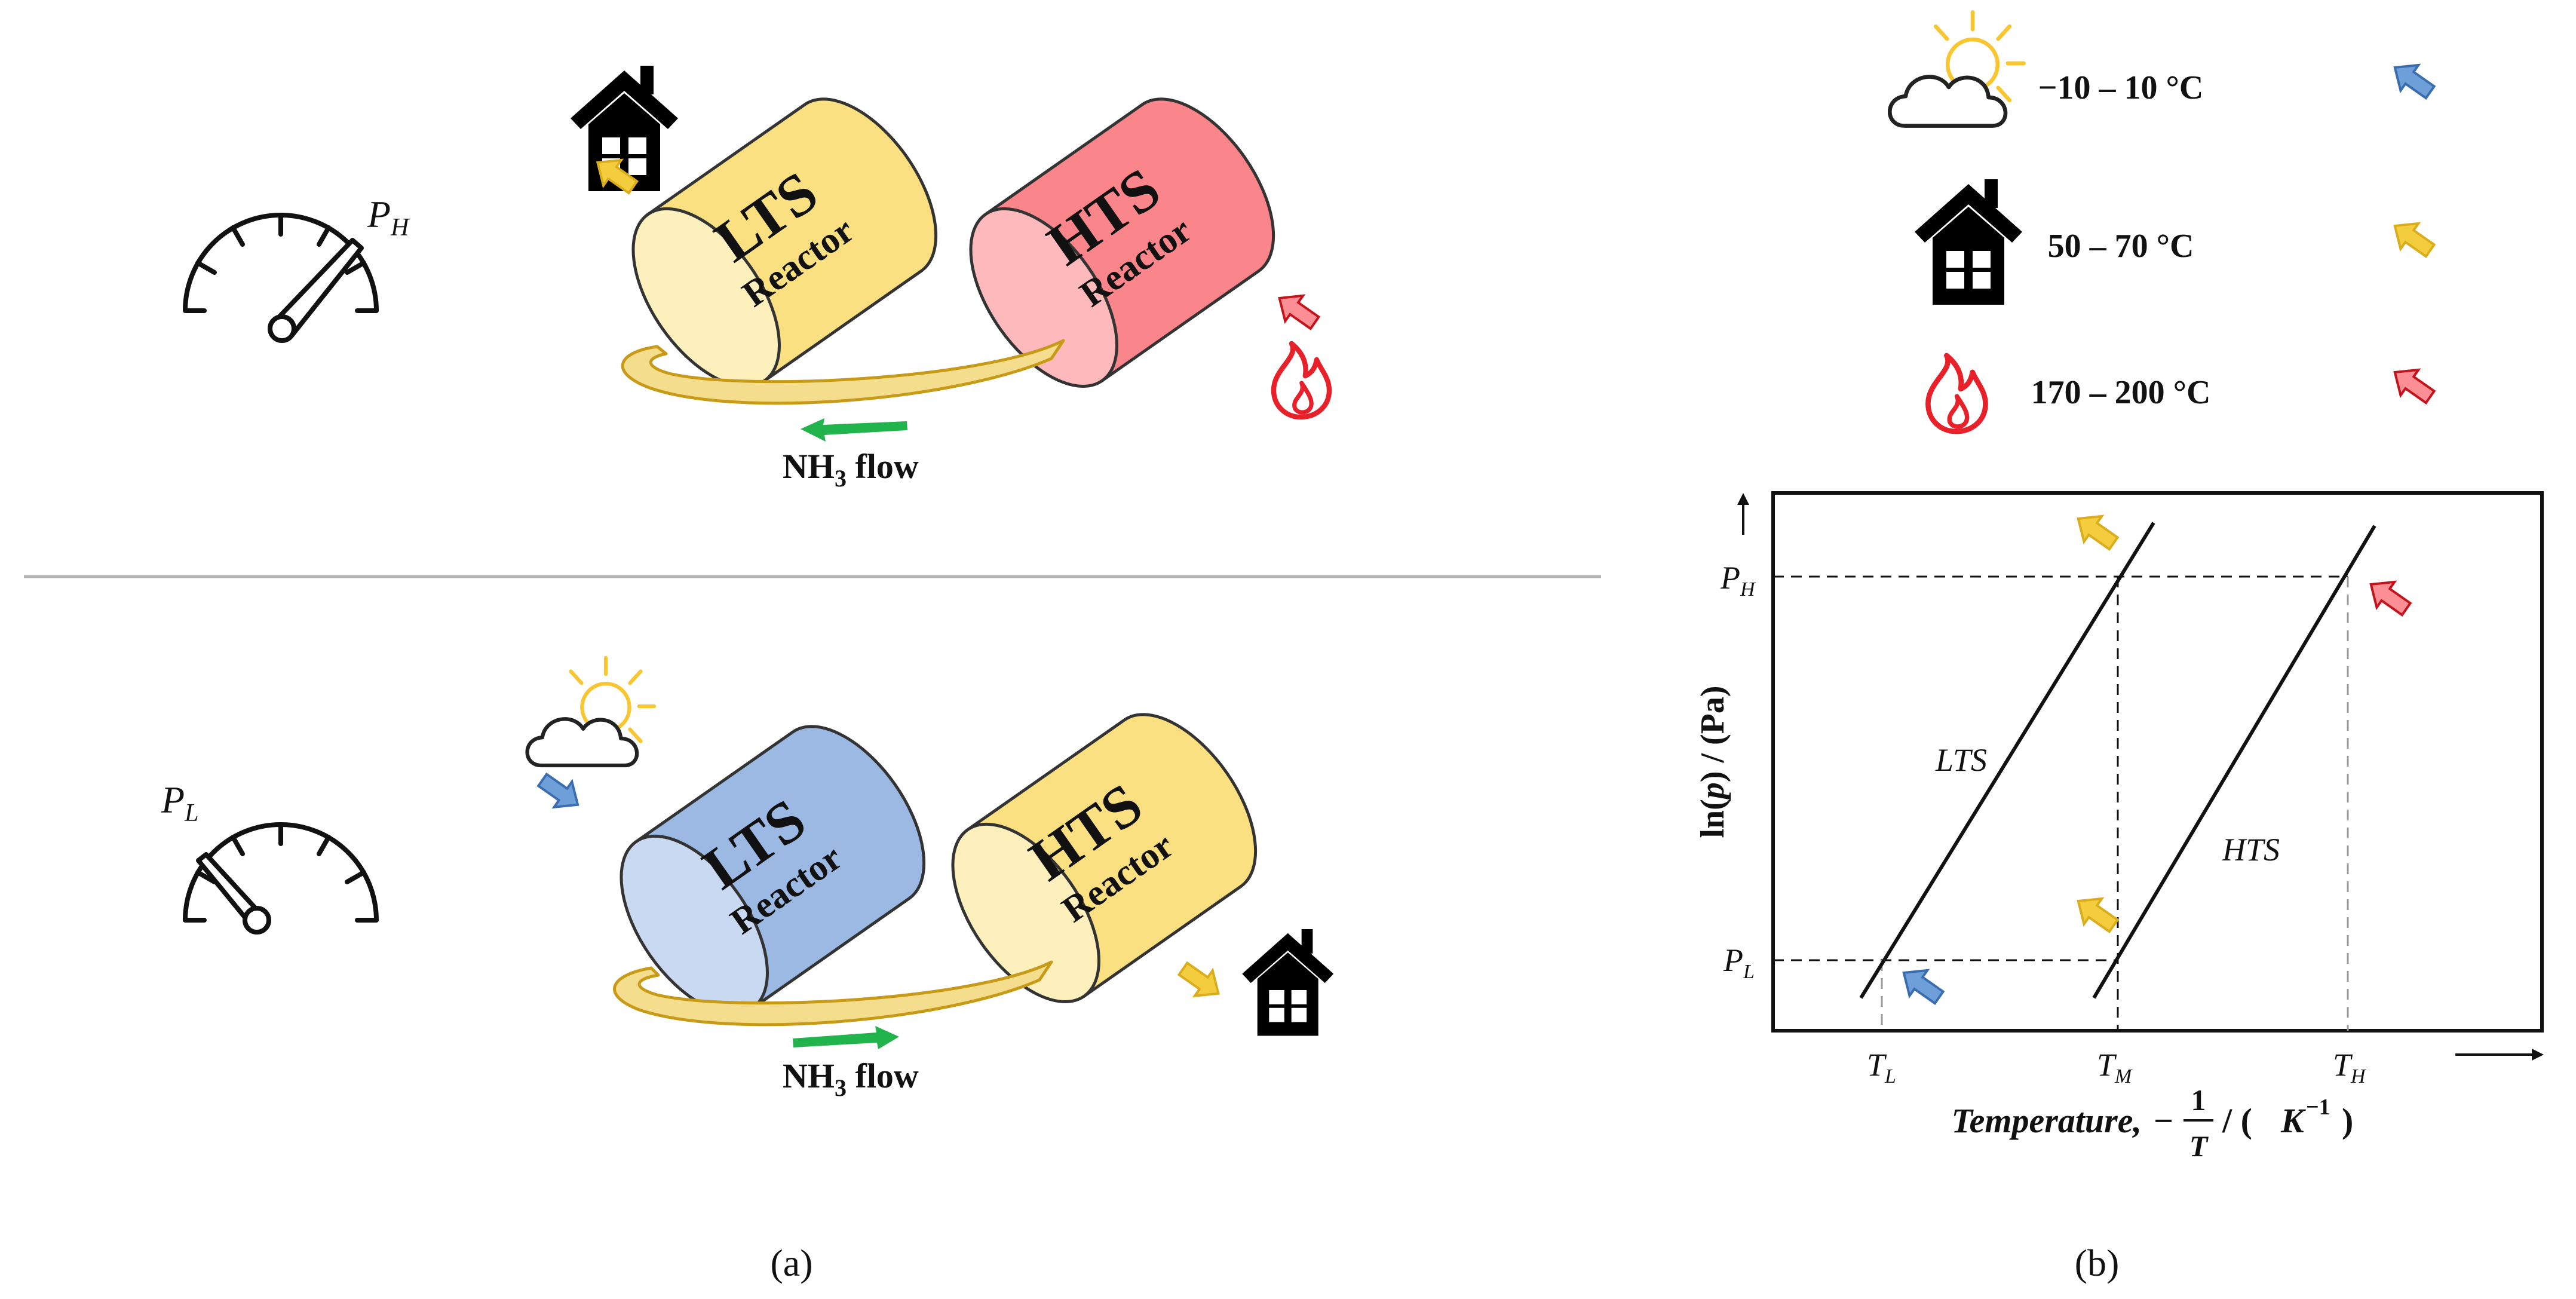 The height and width of the screenshot is (1299, 2576). What do you see at coordinates (2293, 1121) in the screenshot?
I see `svg-text: K` at bounding box center [2293, 1121].